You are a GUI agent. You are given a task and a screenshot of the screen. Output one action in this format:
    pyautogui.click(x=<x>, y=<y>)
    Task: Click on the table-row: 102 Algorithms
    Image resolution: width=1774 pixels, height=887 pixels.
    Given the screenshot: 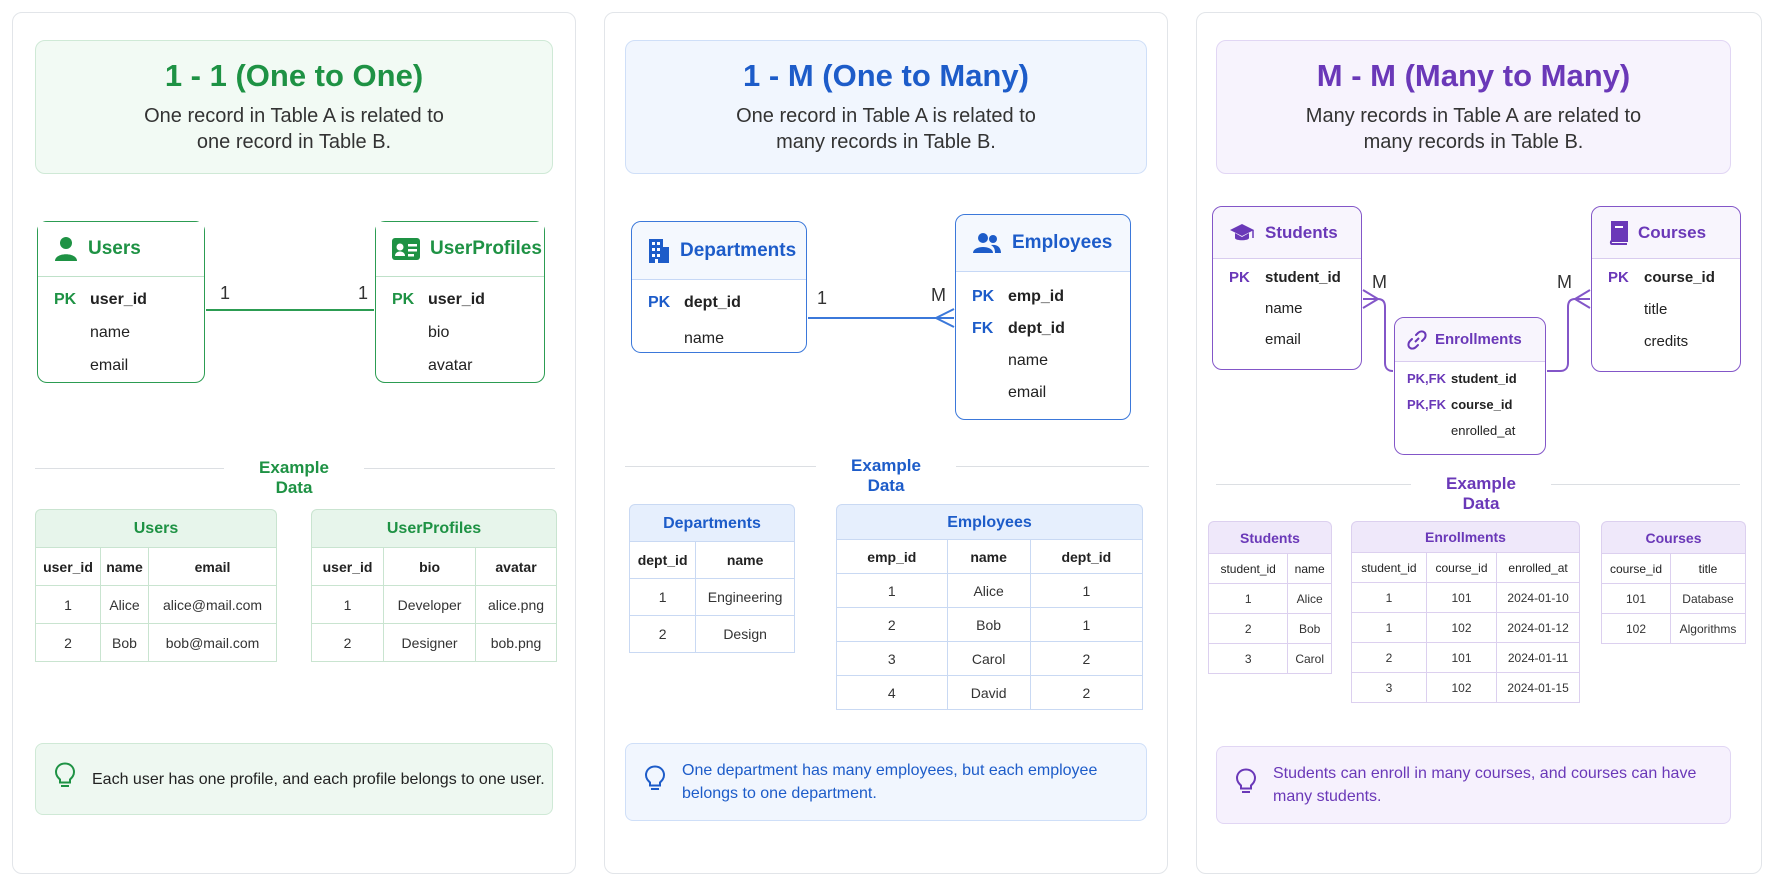 What is the action you would take?
    pyautogui.click(x=1674, y=628)
    